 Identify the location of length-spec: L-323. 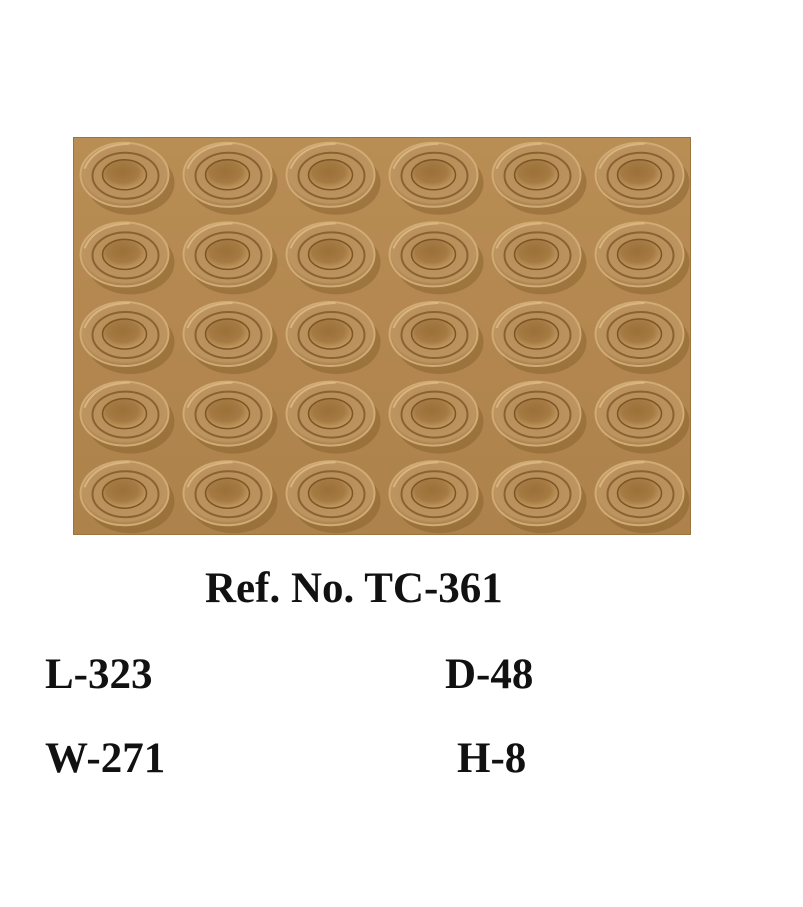
(99, 674).